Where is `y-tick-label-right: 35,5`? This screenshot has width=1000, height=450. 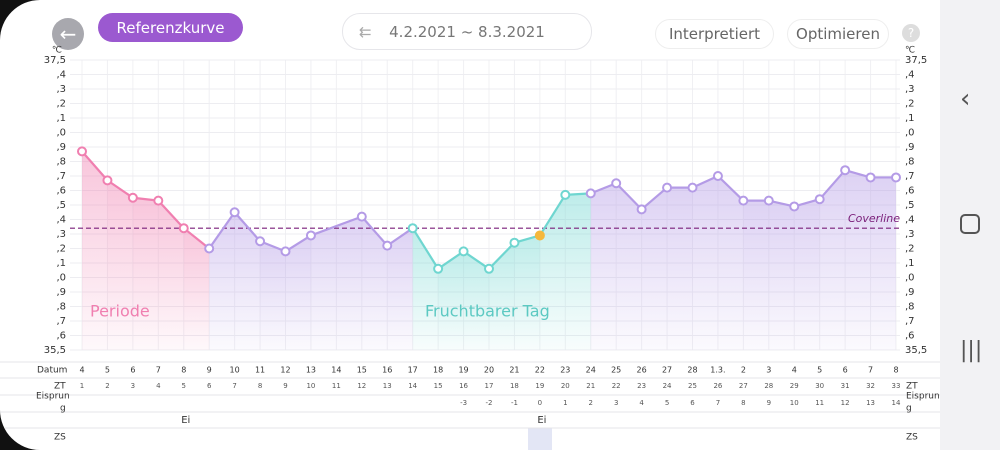 y-tick-label-right: 35,5 is located at coordinates (916, 350).